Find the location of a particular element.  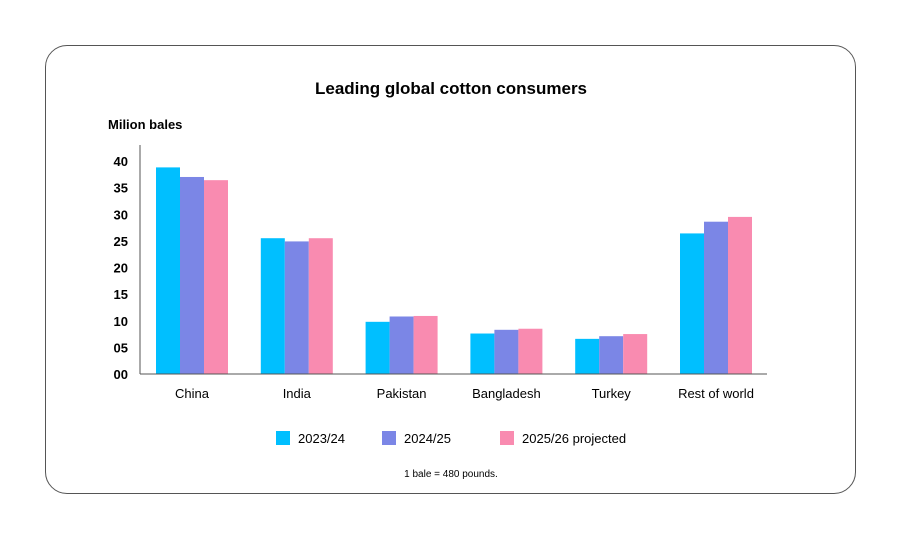

x-tick-label: Pakistan is located at coordinates (402, 393).